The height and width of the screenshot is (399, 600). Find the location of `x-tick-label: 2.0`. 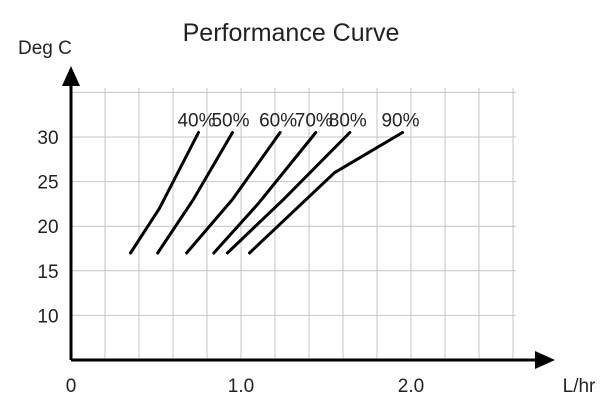

x-tick-label: 2.0 is located at coordinates (411, 386).